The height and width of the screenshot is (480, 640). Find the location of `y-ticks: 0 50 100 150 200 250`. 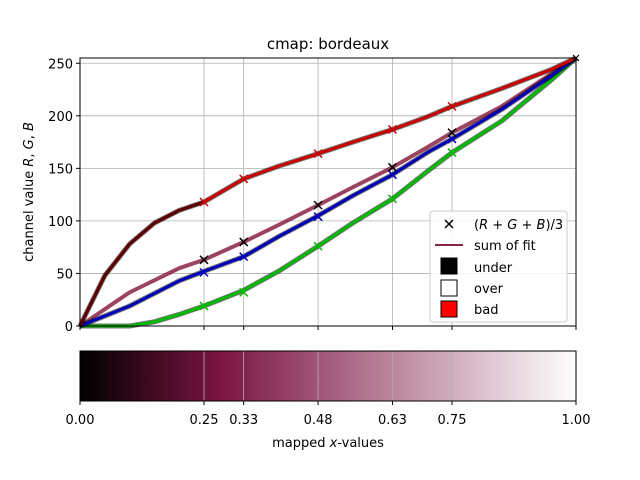

y-ticks: 0 50 100 150 200 250 is located at coordinates (64, 196).